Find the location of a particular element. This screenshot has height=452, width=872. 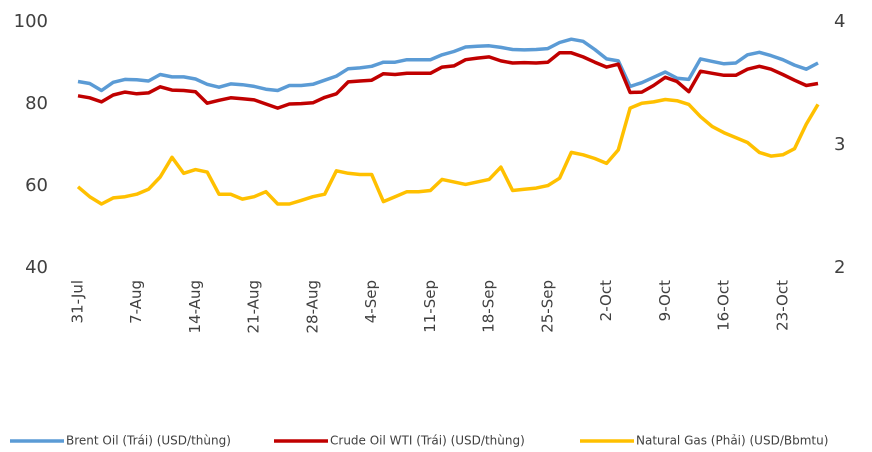

x-tick-label: 23-Oct is located at coordinates (782, 305).